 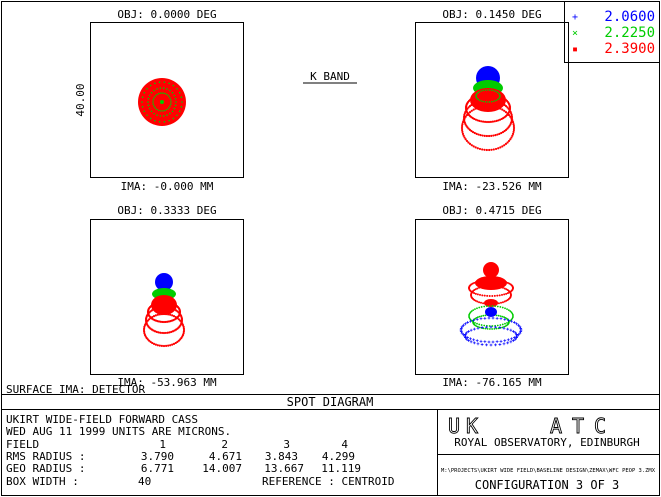 What do you see at coordinates (80, 99) in the screenshot?
I see `box-size-label: 40.00` at bounding box center [80, 99].